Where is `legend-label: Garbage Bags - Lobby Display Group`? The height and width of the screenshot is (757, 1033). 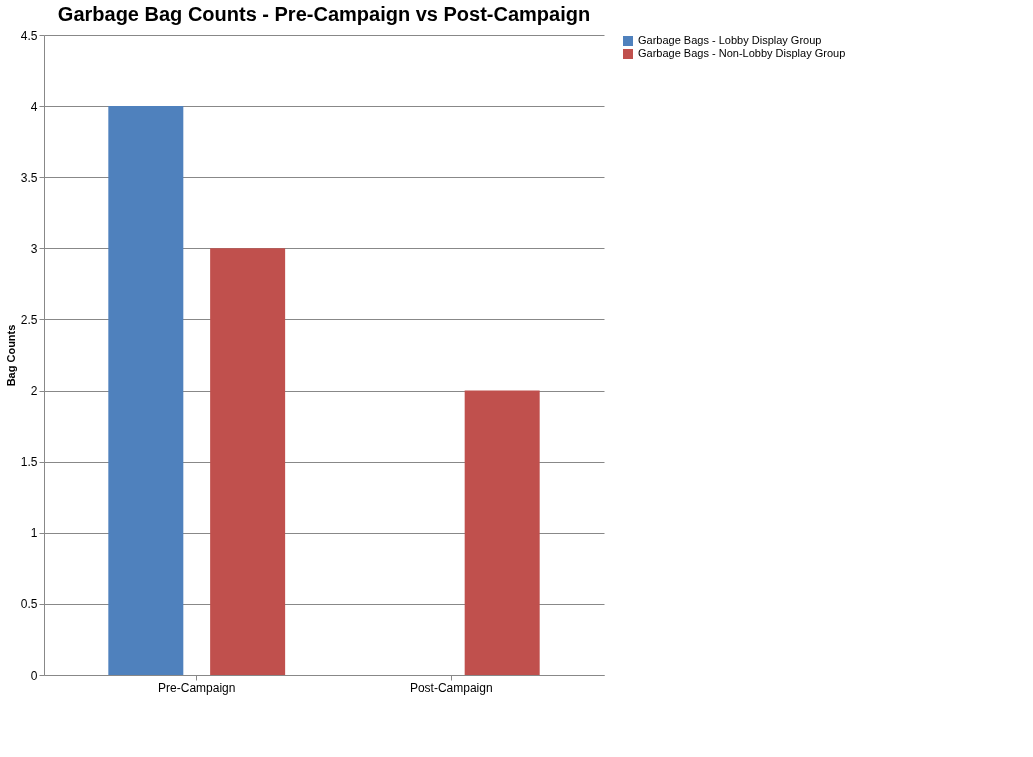
legend-label: Garbage Bags - Lobby Display Group is located at coordinates (730, 40).